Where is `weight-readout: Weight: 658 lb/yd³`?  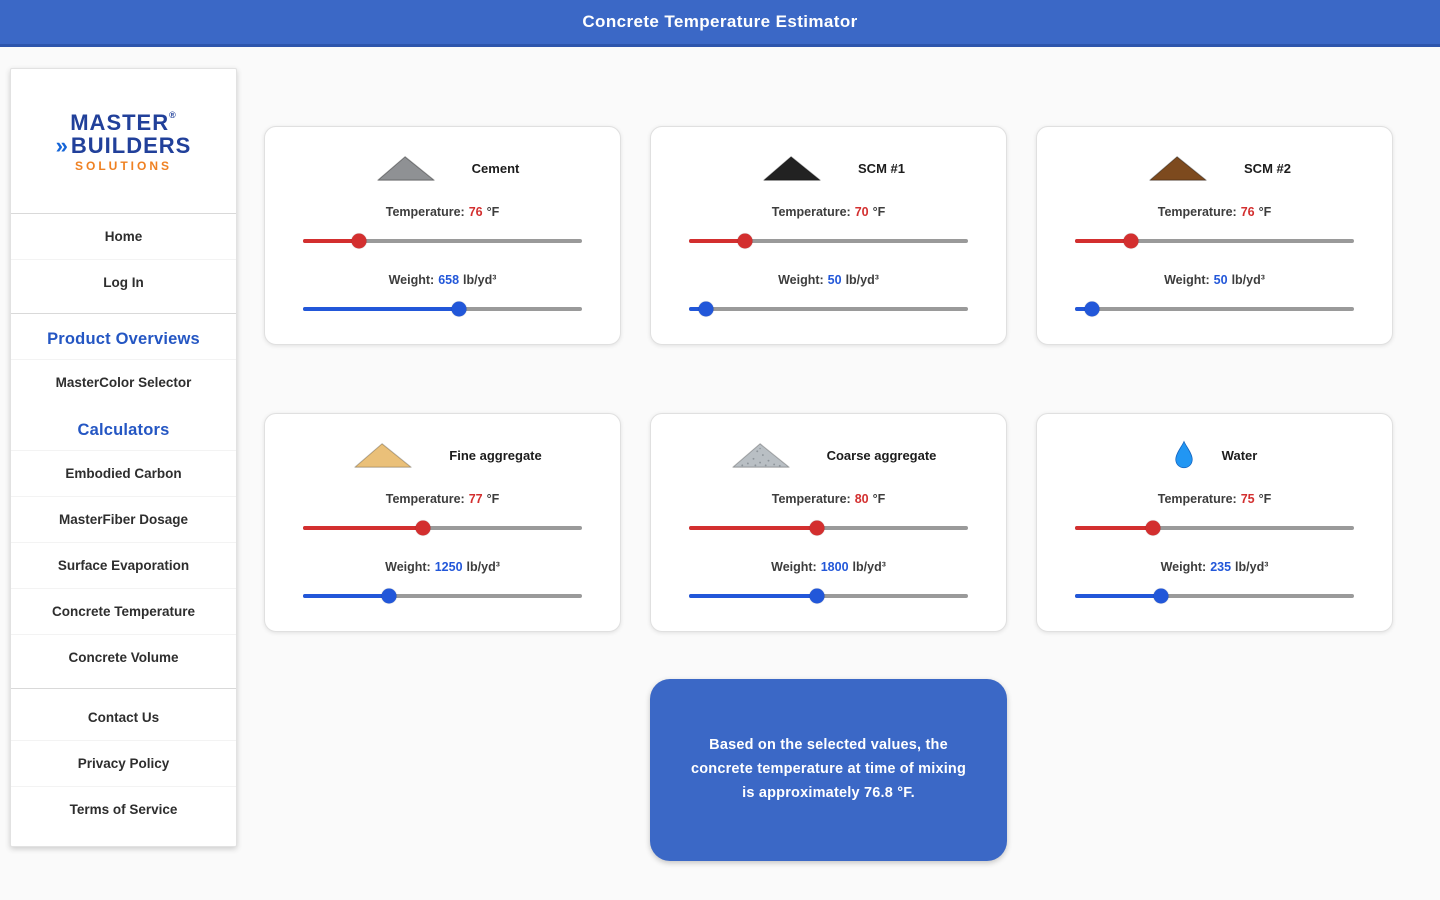 weight-readout: Weight: 658 lb/yd³ is located at coordinates (442, 280).